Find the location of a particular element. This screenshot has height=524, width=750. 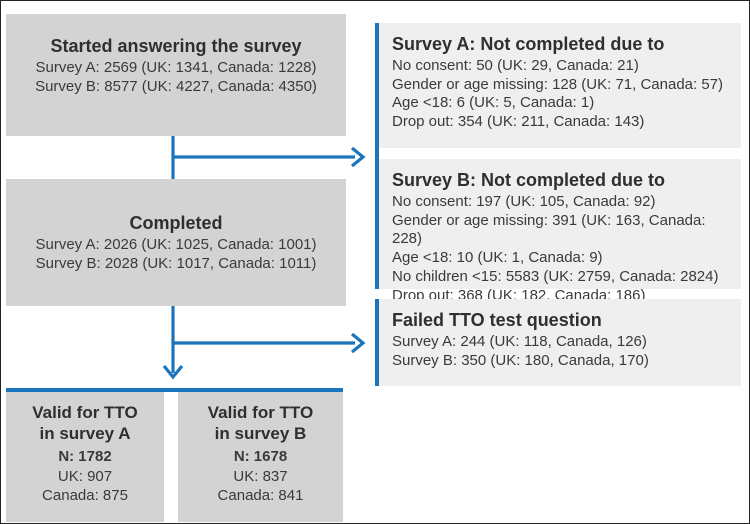

valid-a-uk: UK: 907 is located at coordinates (85, 476).